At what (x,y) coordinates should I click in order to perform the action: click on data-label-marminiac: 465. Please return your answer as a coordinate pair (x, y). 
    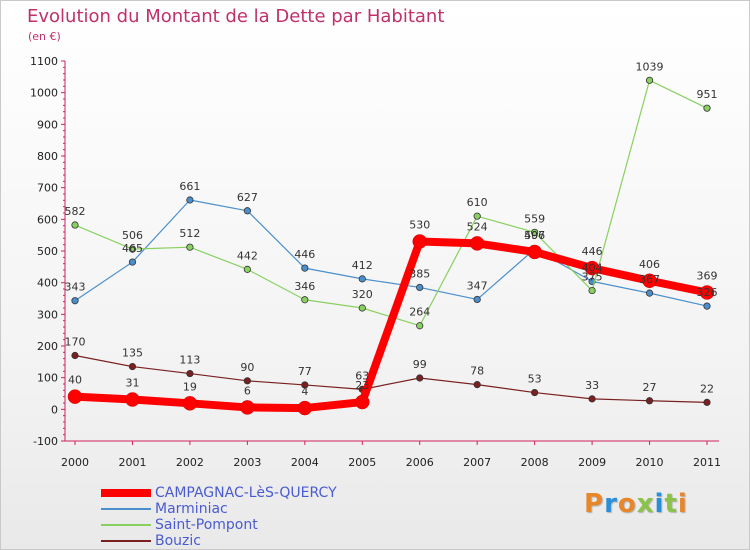
    Looking at the image, I should click on (132, 248).